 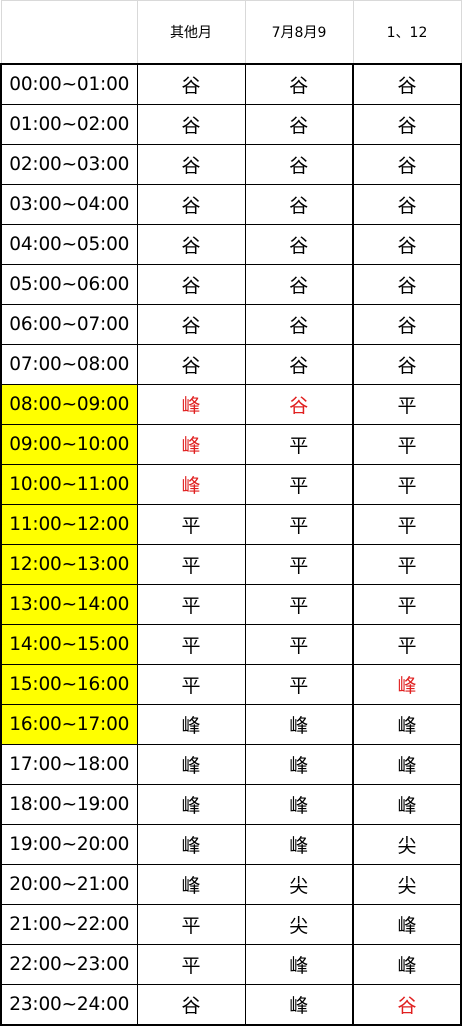 What do you see at coordinates (69, 684) in the screenshot?
I see `time-range-cell: 15:00~16:00` at bounding box center [69, 684].